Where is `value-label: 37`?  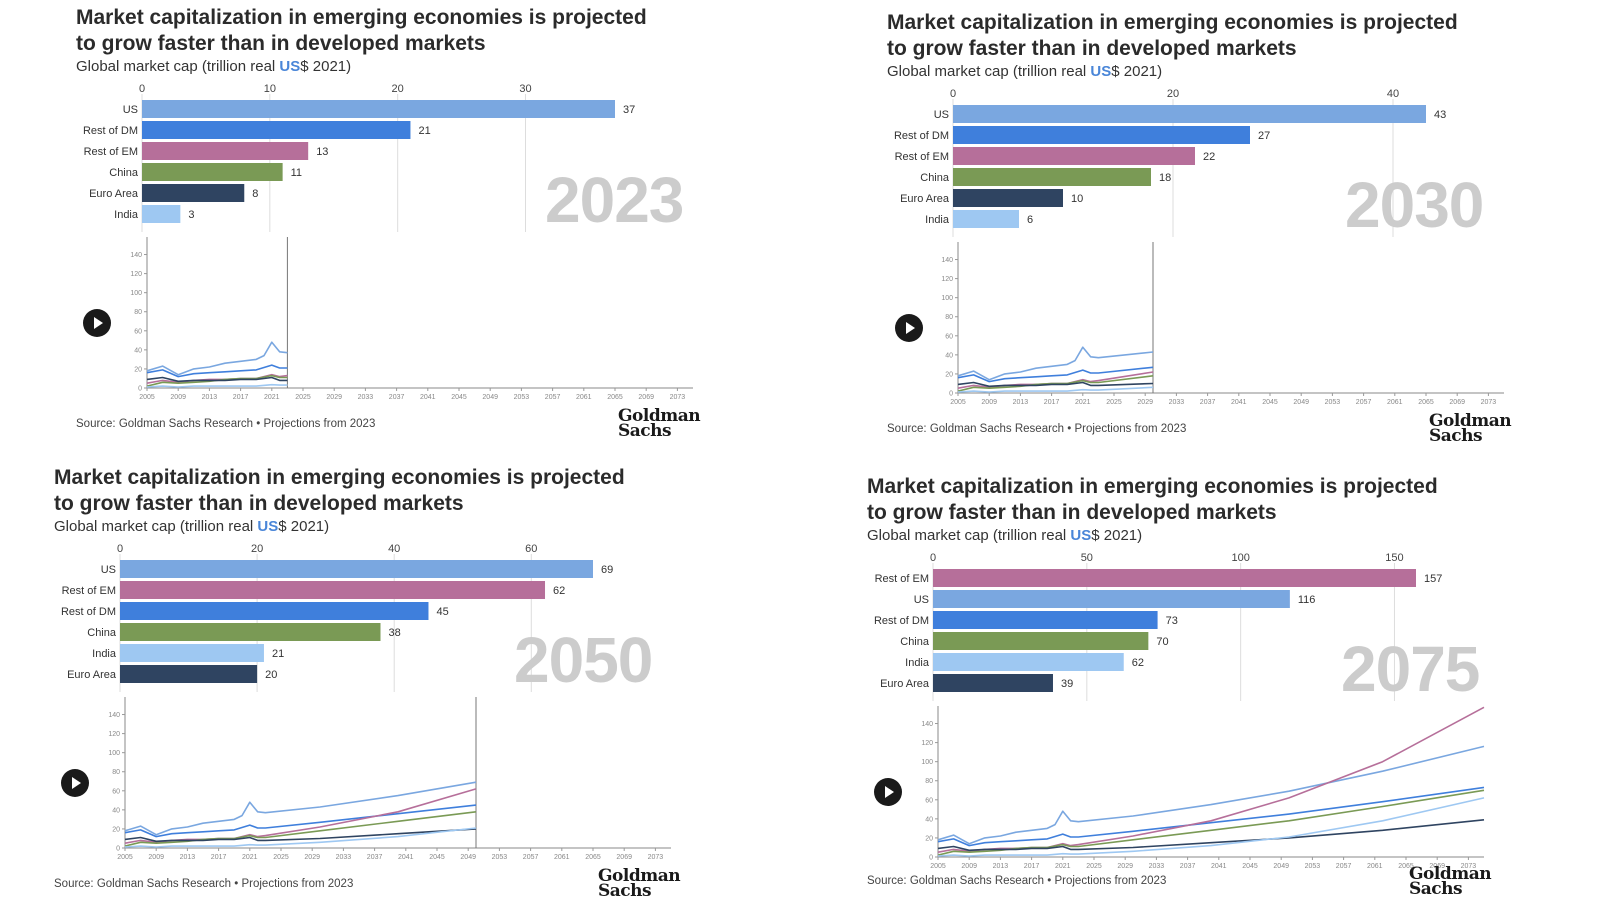
value-label: 37 is located at coordinates (629, 110).